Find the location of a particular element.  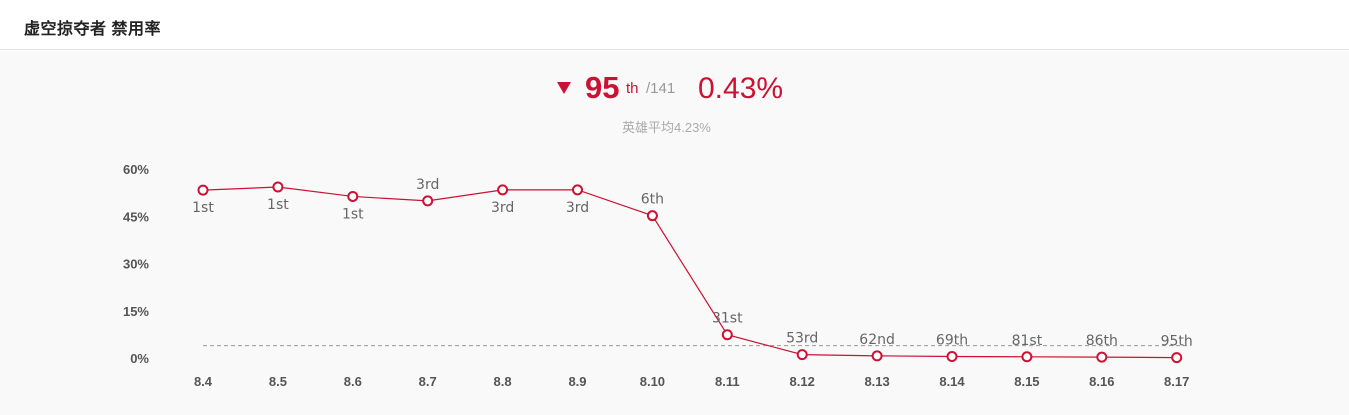

x-tick-label: 8.10 is located at coordinates (652, 381).